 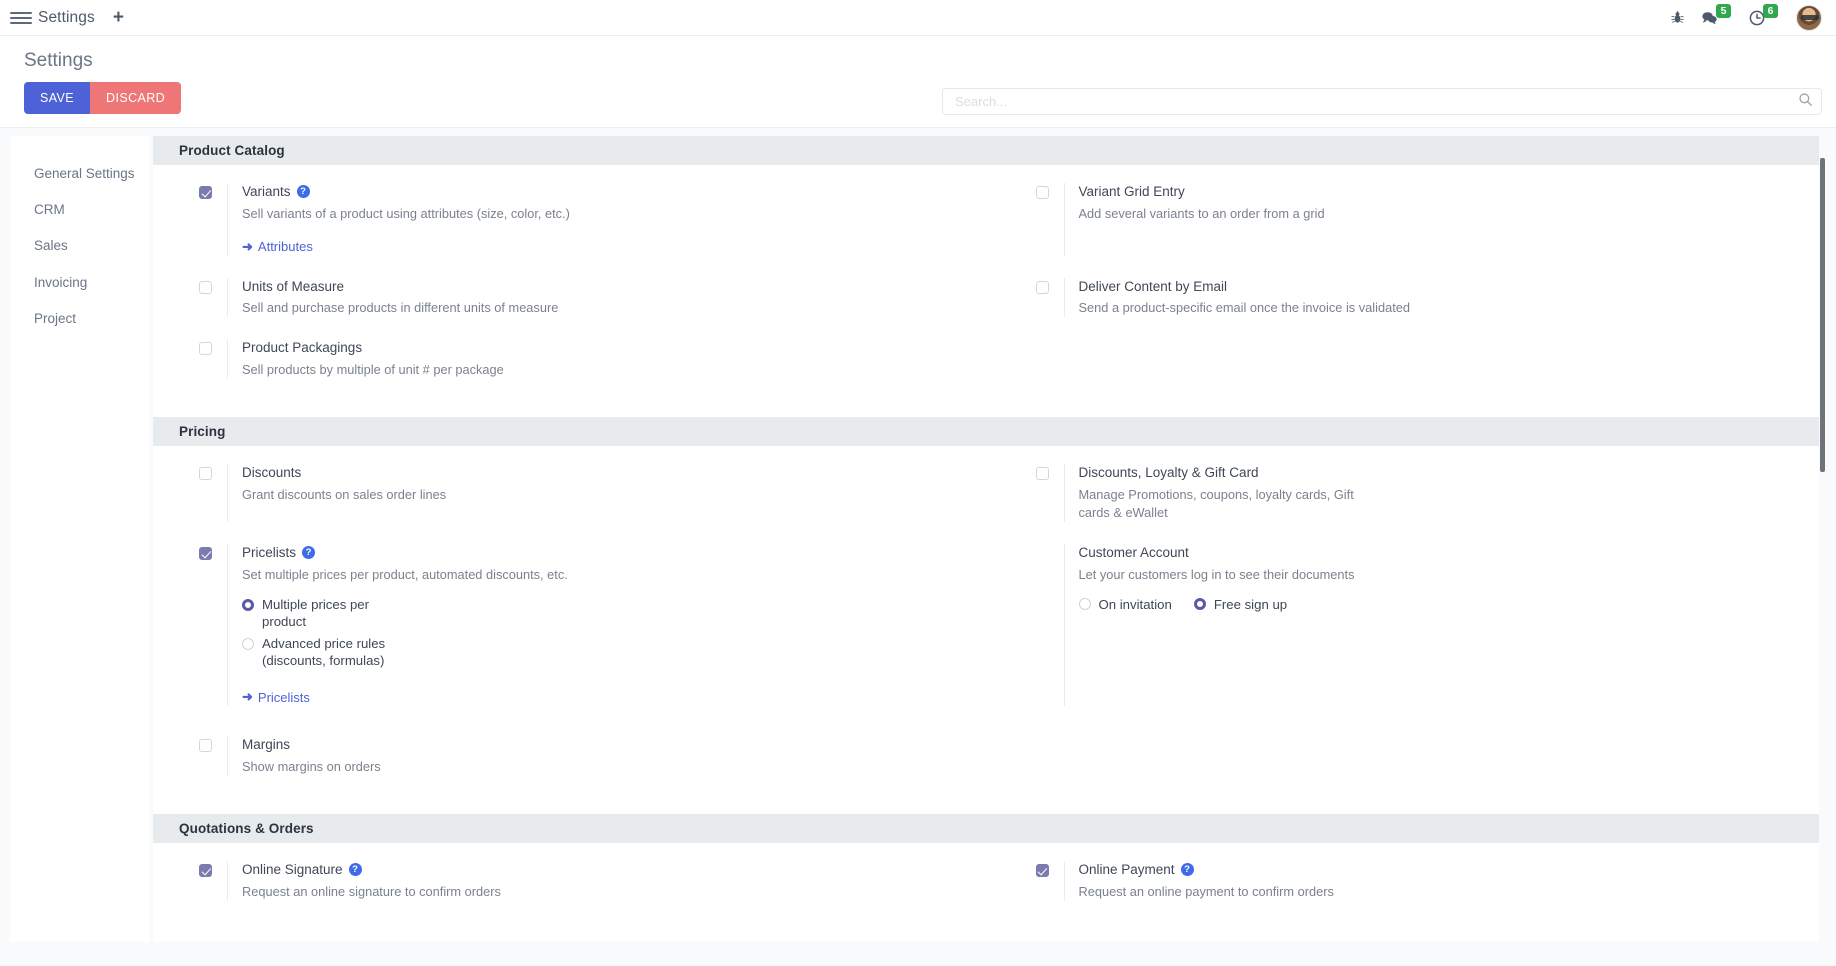 I want to click on control-panel: Settings SAVE DISCARD, so click(x=918, y=82).